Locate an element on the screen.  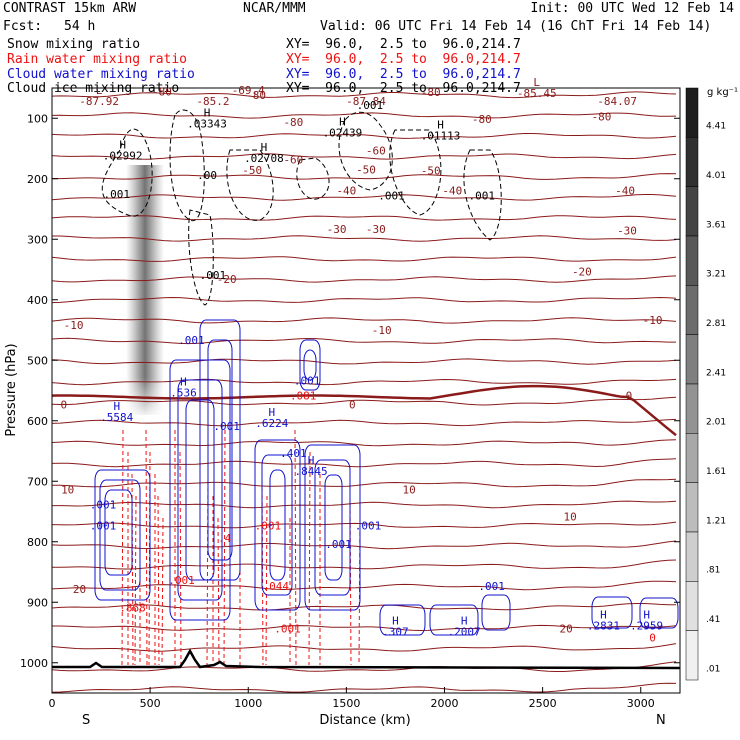
colorbar-label: 1.61 is located at coordinates (716, 472).